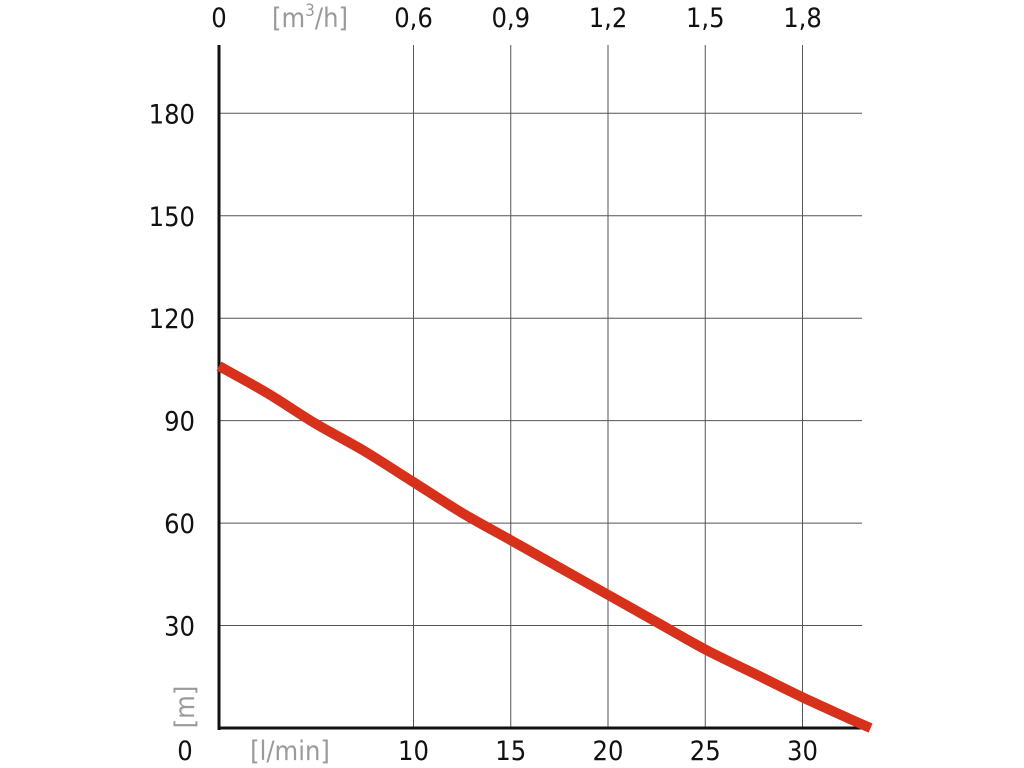  Describe the element at coordinates (802, 751) in the screenshot. I see `x-tick-label: 30` at that location.